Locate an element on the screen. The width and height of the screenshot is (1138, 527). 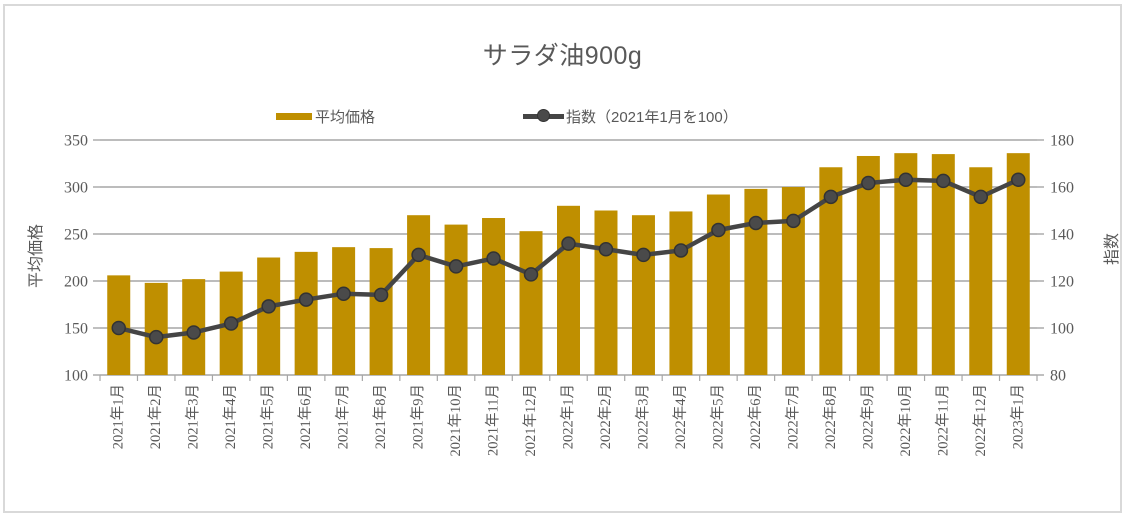
y-right-tick-label: 160 is located at coordinates (1062, 188).